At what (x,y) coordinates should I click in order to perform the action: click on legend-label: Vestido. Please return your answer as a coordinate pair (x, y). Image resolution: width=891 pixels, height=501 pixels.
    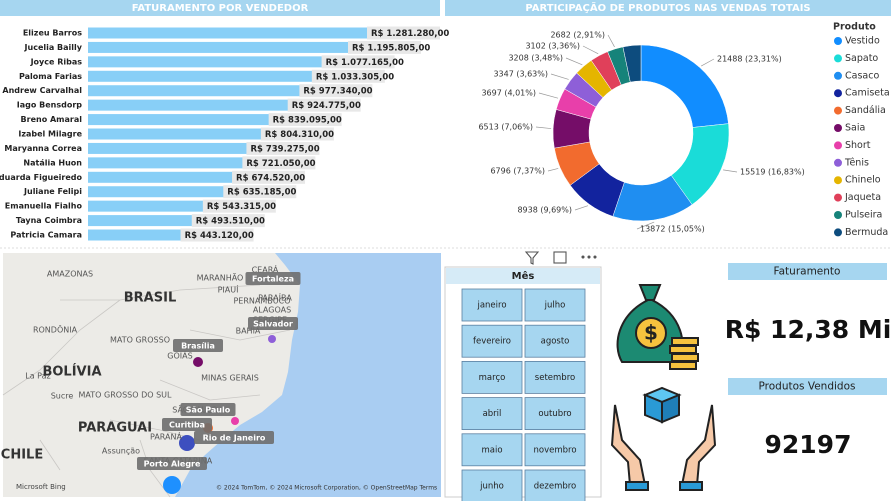
    Looking at the image, I should click on (862, 41).